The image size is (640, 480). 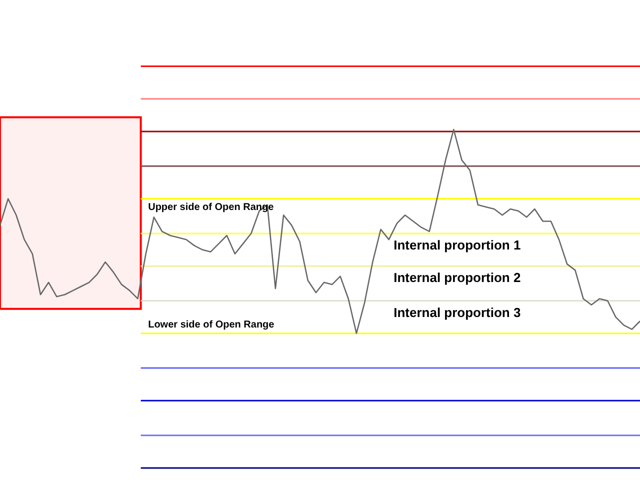 I want to click on ref-line-label: Lower side of Open Range, so click(x=211, y=324).